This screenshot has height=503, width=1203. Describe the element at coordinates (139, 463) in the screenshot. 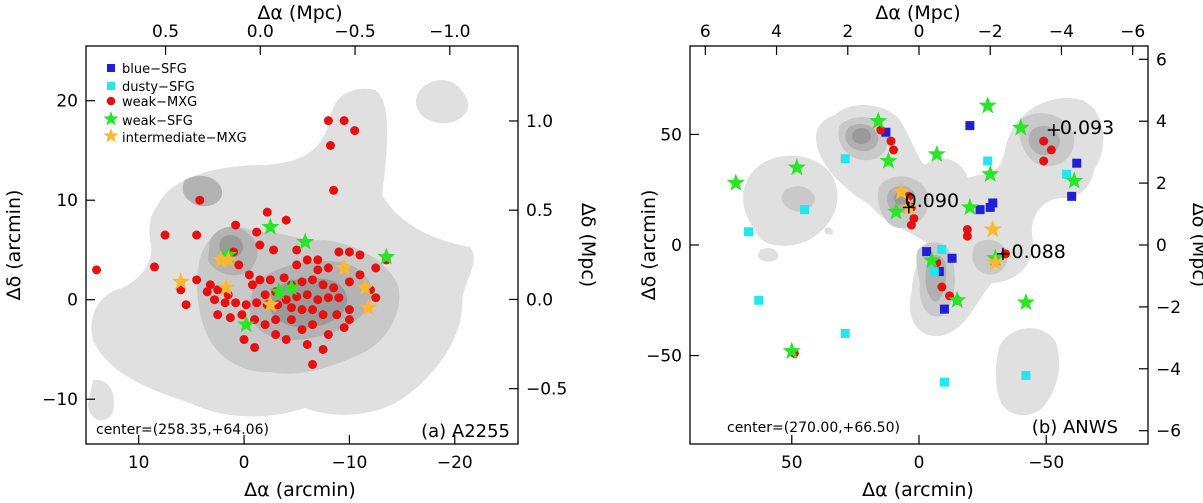

I see `panel-a-xtick-label: 10` at that location.